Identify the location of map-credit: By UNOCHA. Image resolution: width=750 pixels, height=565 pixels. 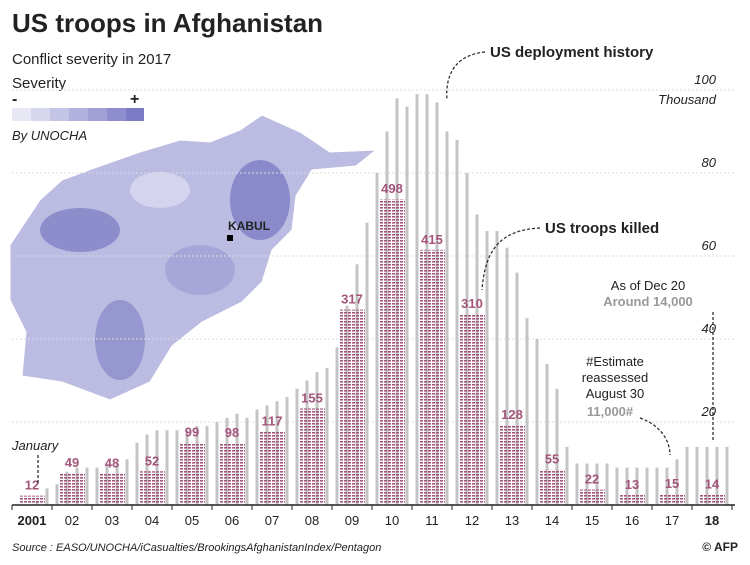
(49, 135).